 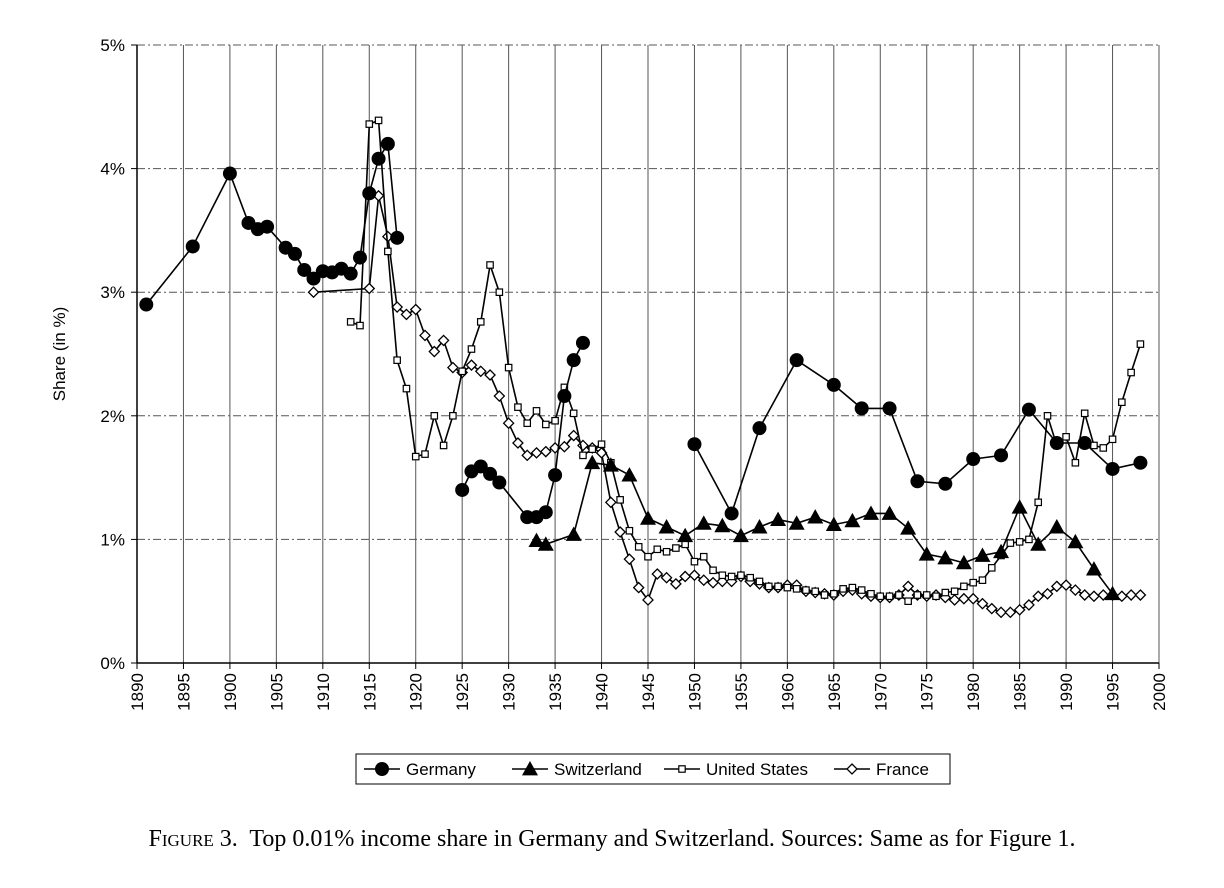 I want to click on x-tick-label: 1915, so click(x=369, y=692).